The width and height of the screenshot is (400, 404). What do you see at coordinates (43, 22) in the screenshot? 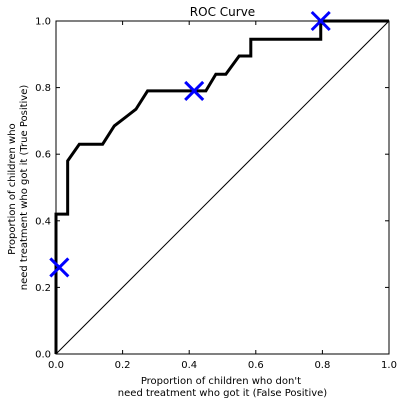
I see `y-tick-label: 1.0` at bounding box center [43, 22].